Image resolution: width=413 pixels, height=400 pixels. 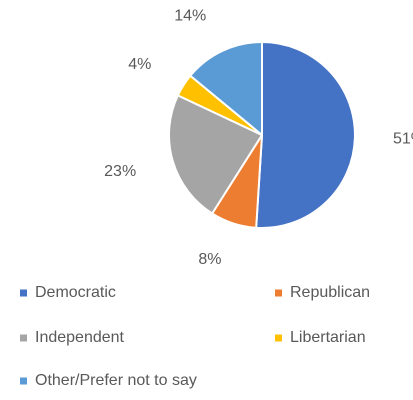 What do you see at coordinates (403, 138) in the screenshot?
I see `pie-data-label-democratic: 51%` at bounding box center [403, 138].